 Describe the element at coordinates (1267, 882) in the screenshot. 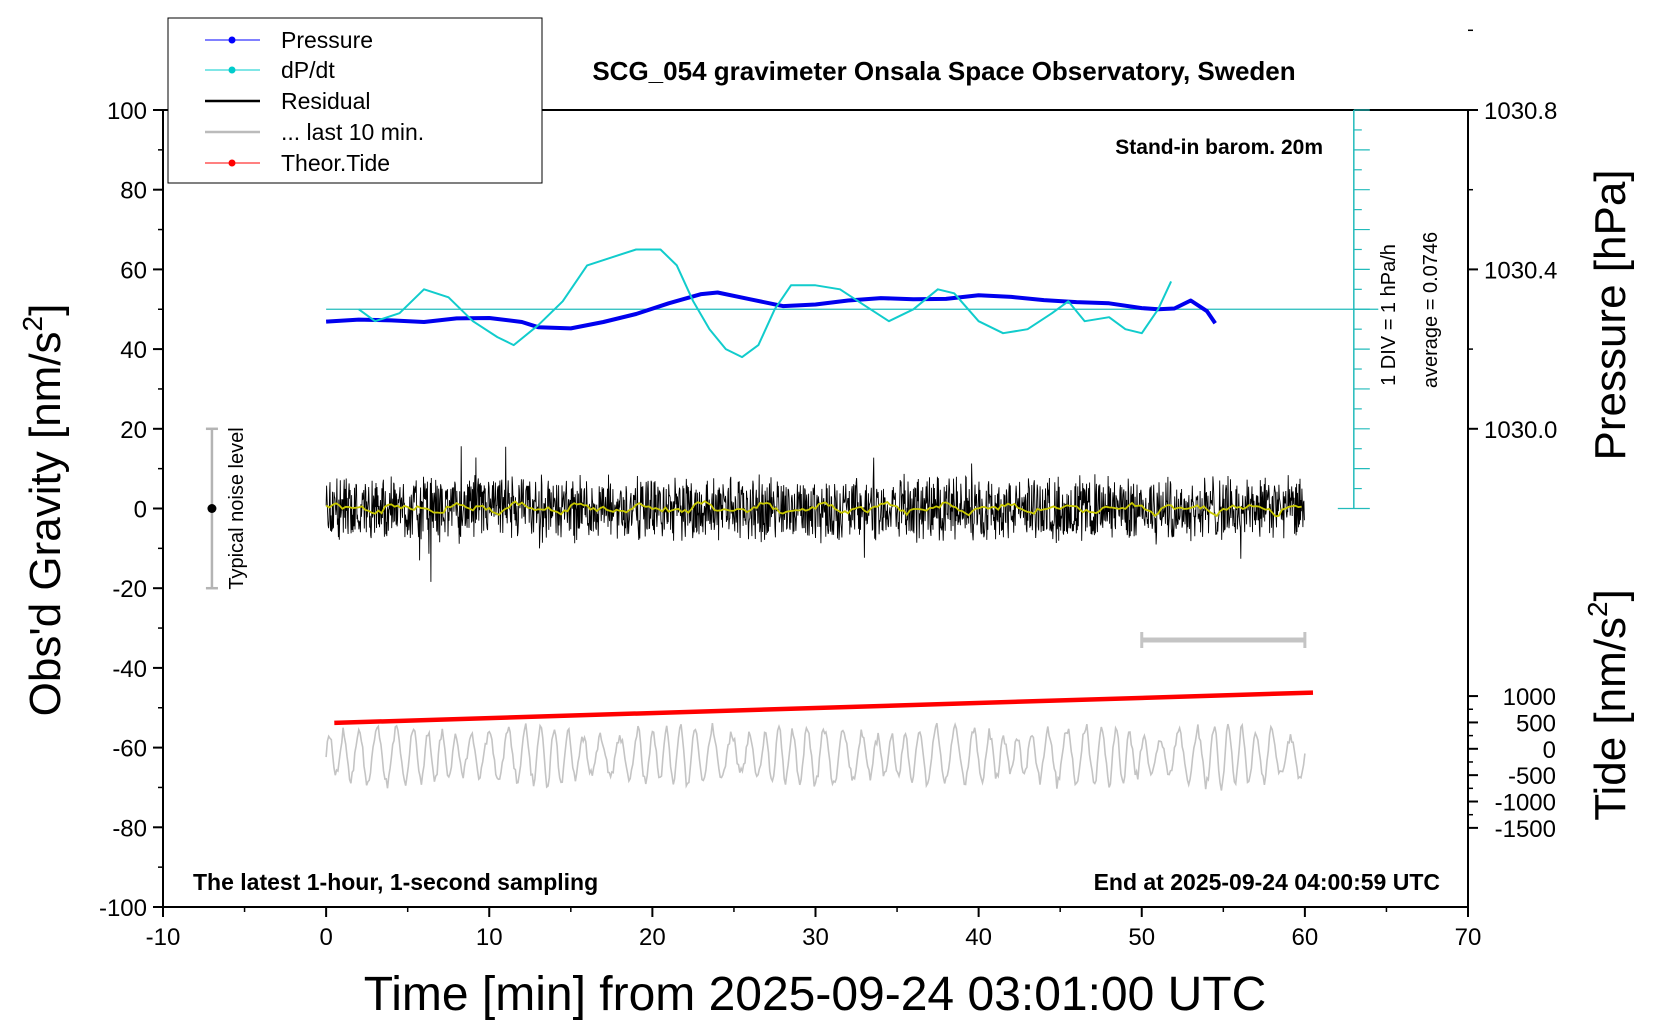

I see `bottom-right-note: End at 2025-09-24 04:00:59 UTC` at that location.